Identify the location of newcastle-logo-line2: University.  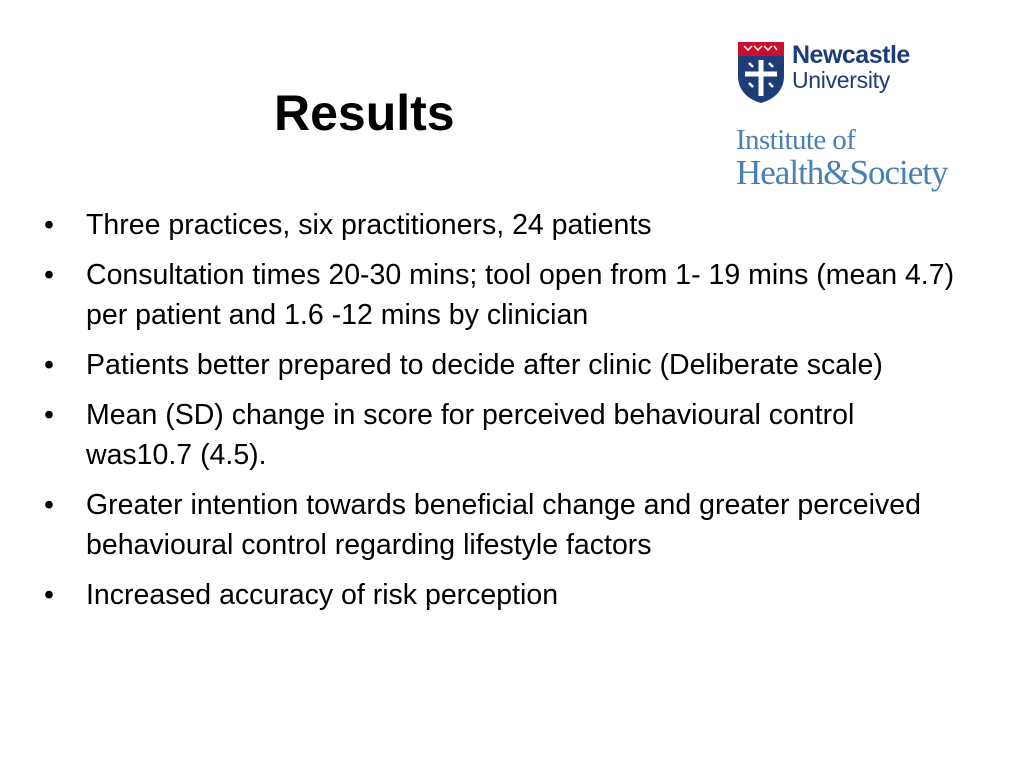
(841, 80).